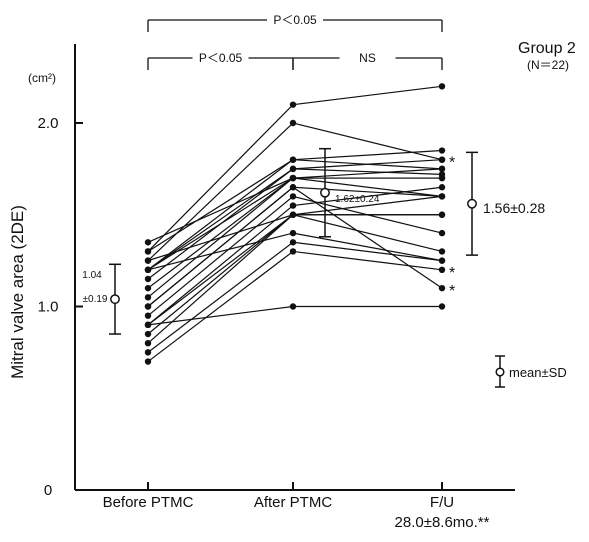 The width and height of the screenshot is (589, 542). What do you see at coordinates (548, 65) in the screenshot?
I see `chart-subtitle: (N＝22)` at bounding box center [548, 65].